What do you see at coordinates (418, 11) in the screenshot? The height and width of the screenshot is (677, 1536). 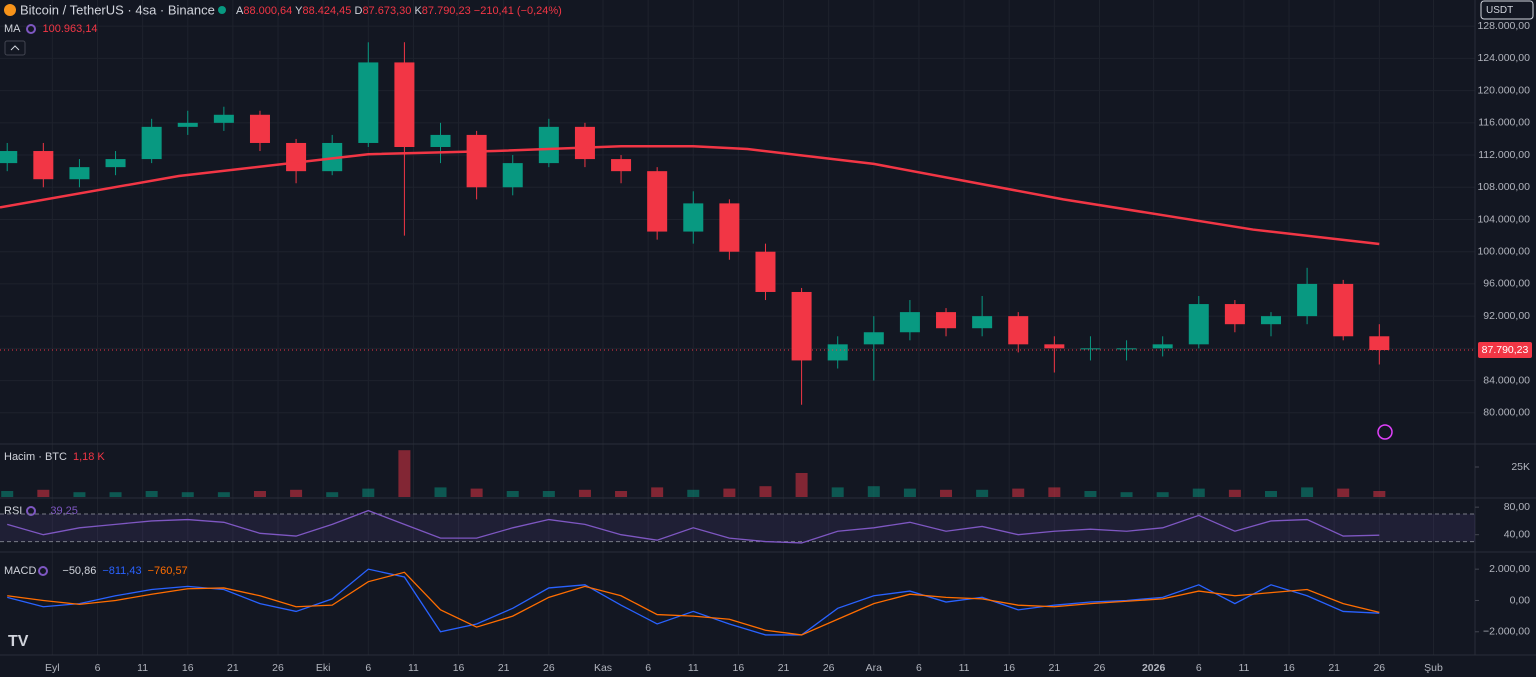 I see `ohlc-key: K` at bounding box center [418, 11].